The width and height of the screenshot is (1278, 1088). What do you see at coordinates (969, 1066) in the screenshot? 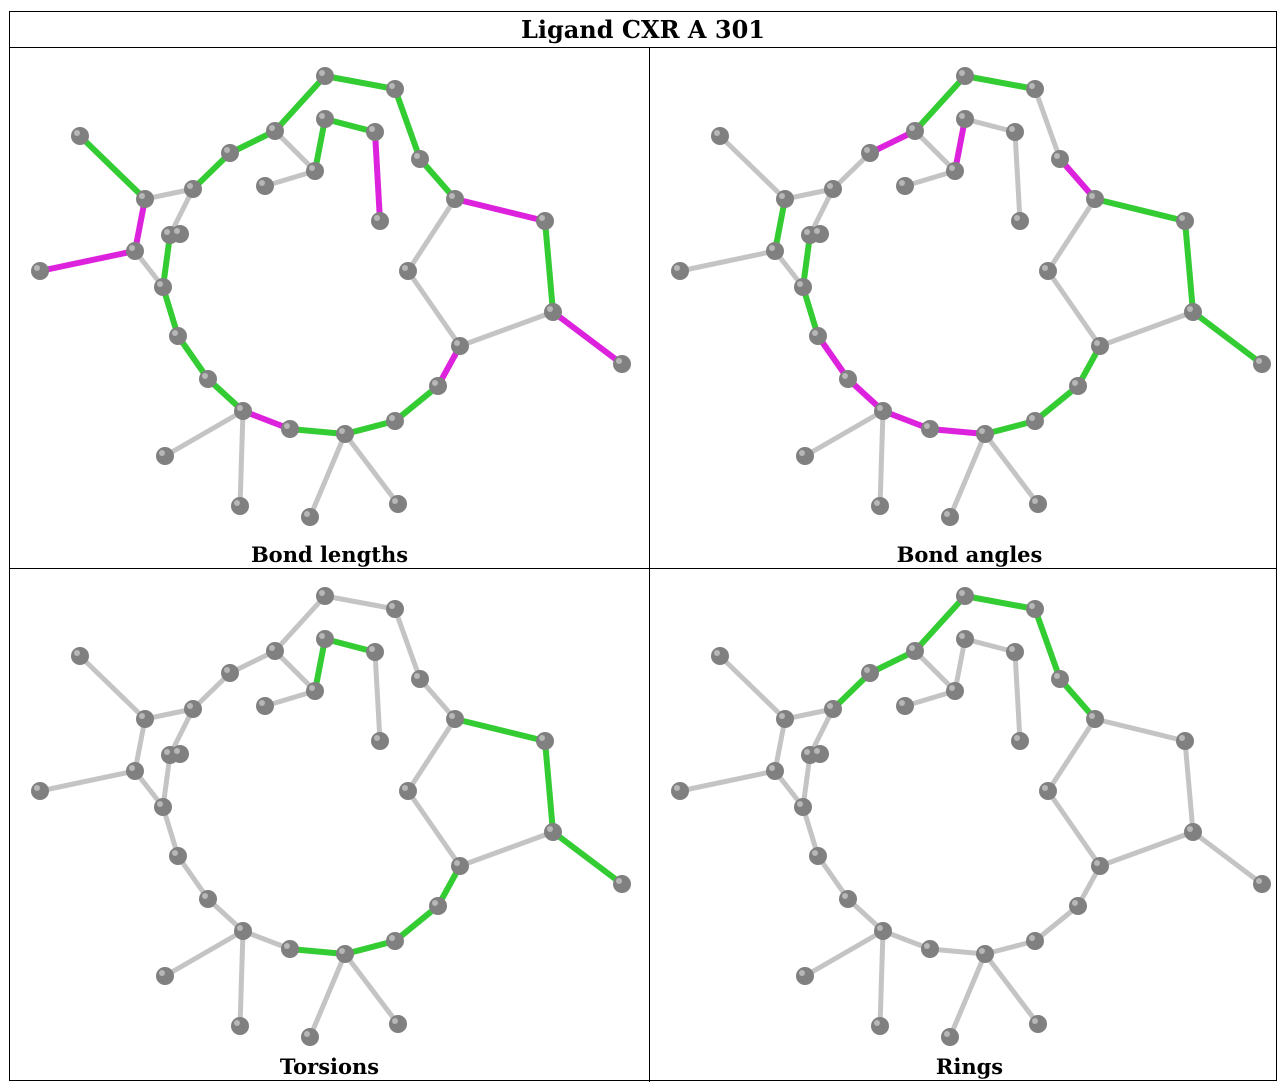
I see `panel-caption: Rings` at bounding box center [969, 1066].